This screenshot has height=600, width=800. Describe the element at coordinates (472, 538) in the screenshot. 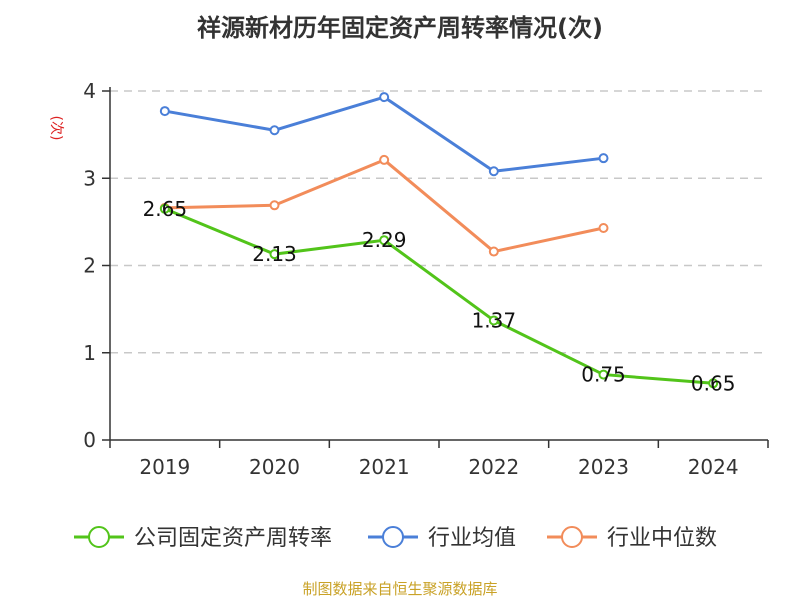

I see `legend-label: 行业均值` at that location.